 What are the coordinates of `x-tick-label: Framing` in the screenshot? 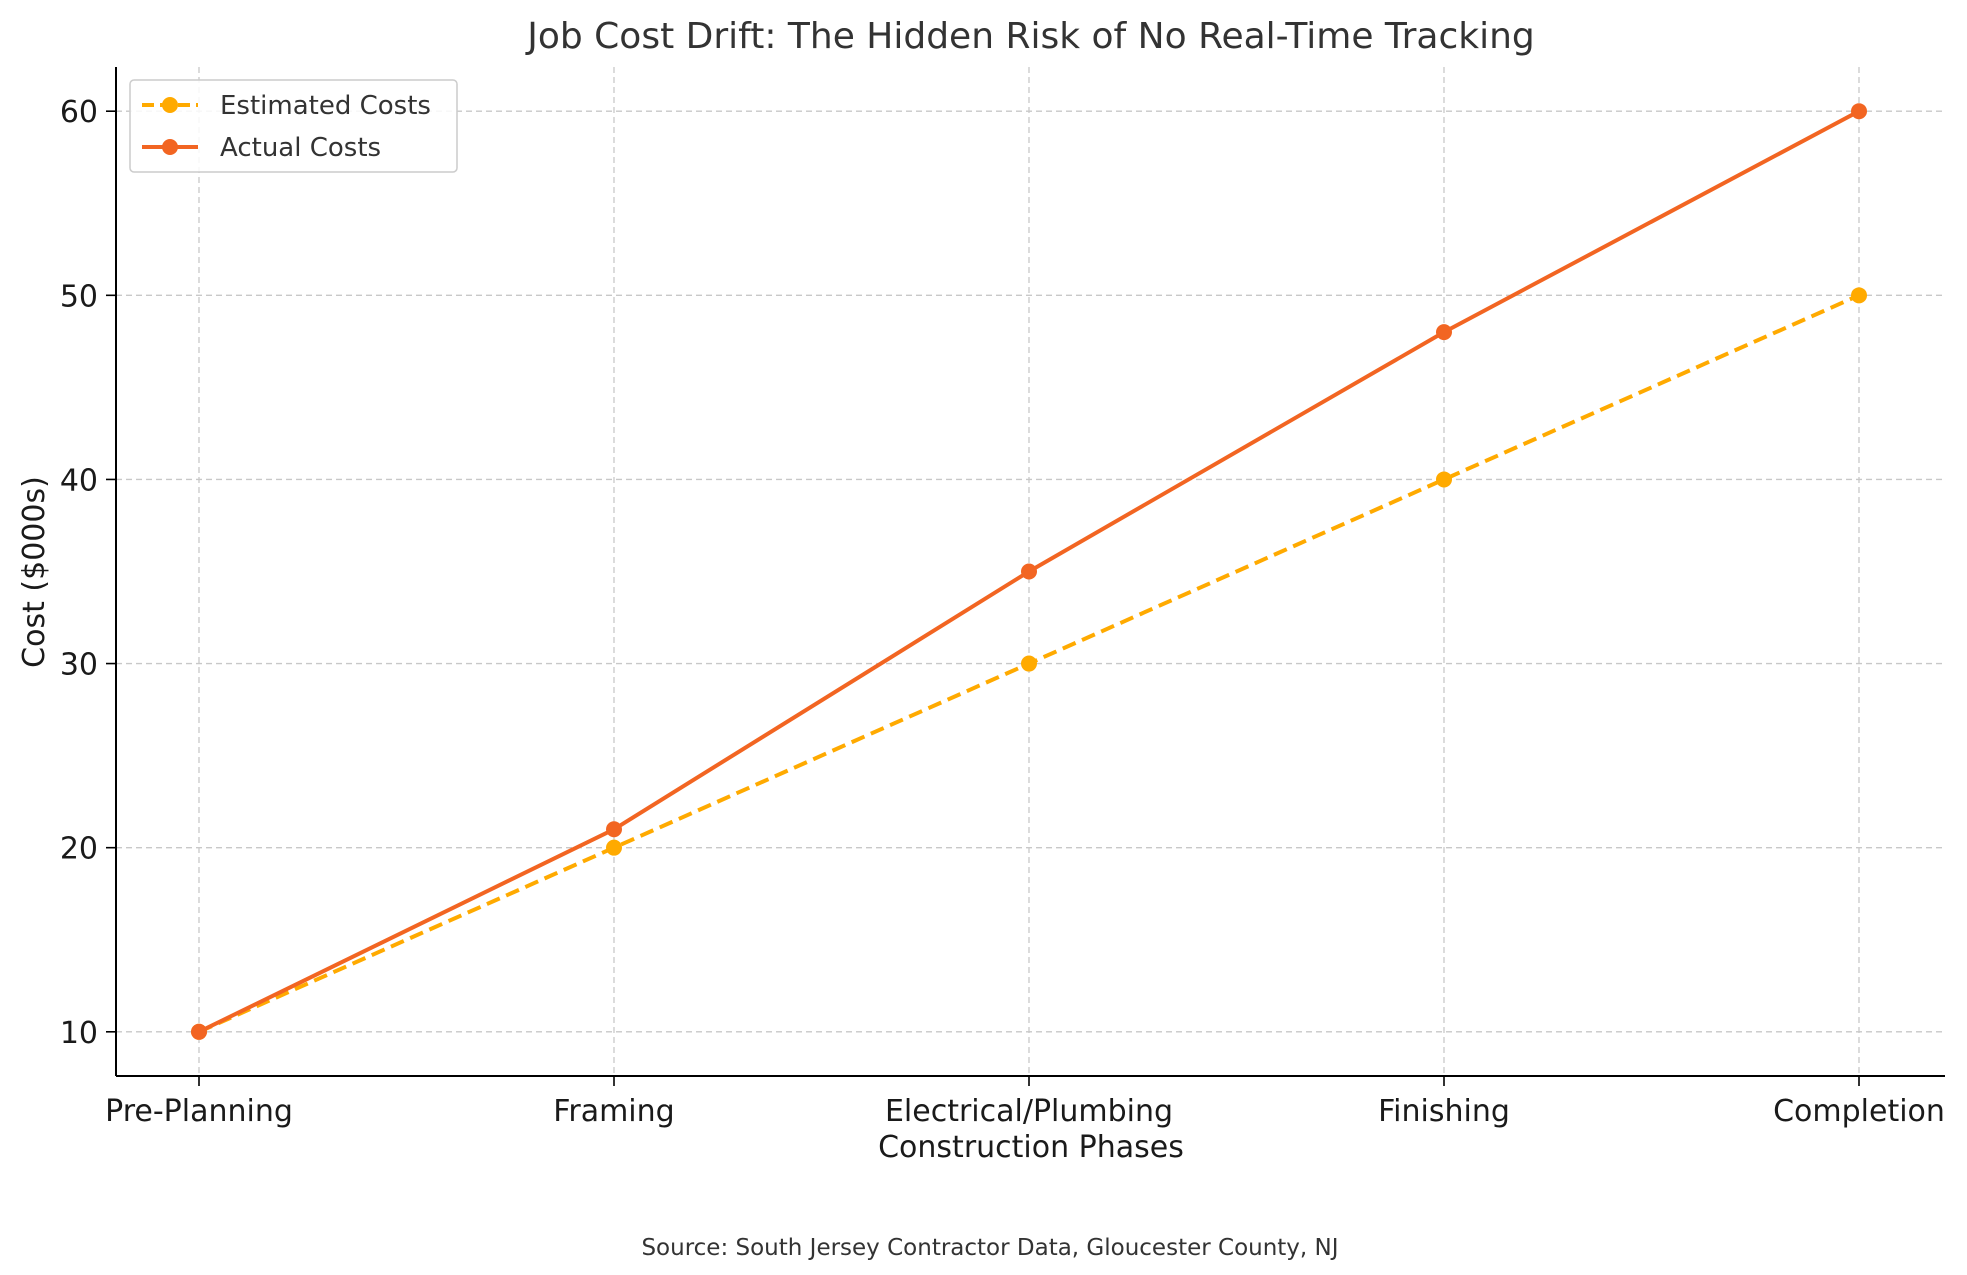 It's located at (613, 1111).